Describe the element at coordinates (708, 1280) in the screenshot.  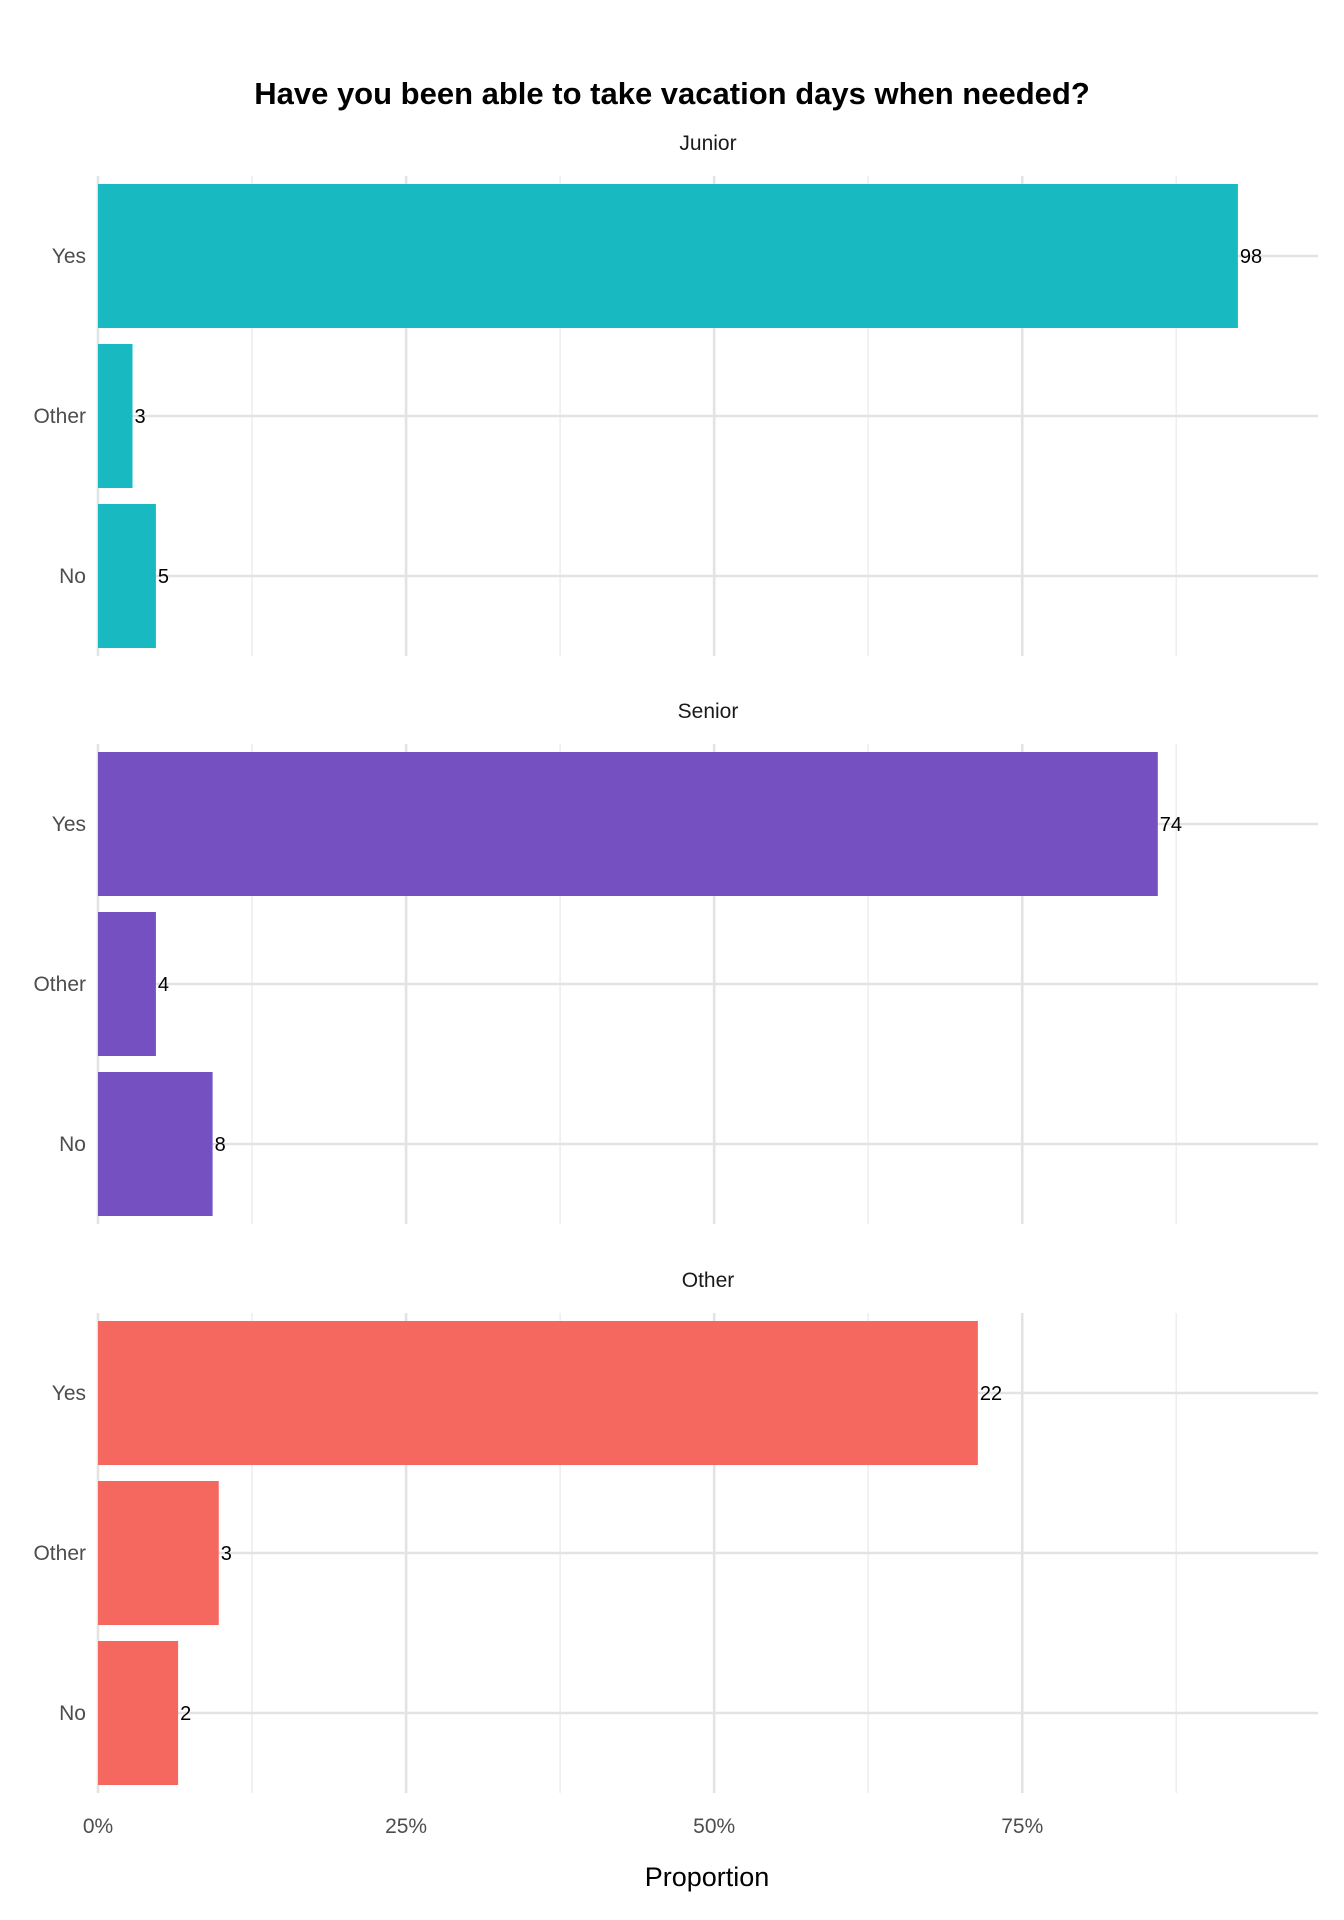
I see `facet-strip-label: Other` at that location.